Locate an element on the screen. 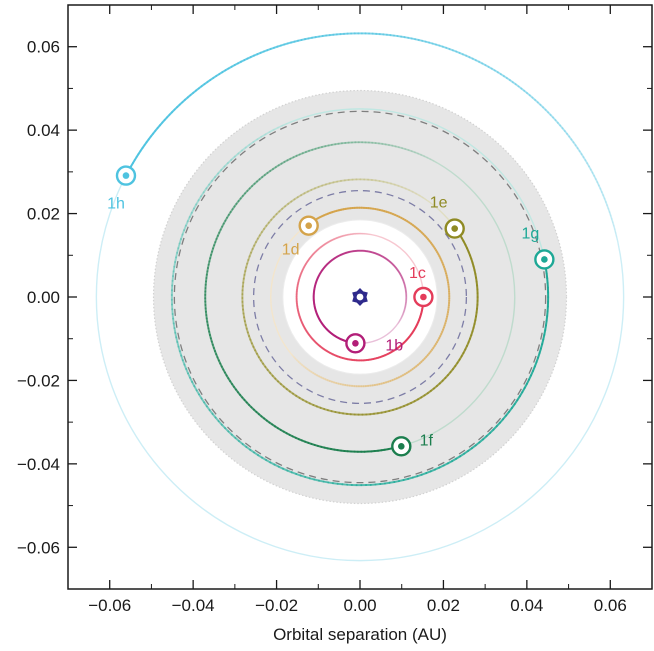  x-tick-label: 0.06 is located at coordinates (610, 605).